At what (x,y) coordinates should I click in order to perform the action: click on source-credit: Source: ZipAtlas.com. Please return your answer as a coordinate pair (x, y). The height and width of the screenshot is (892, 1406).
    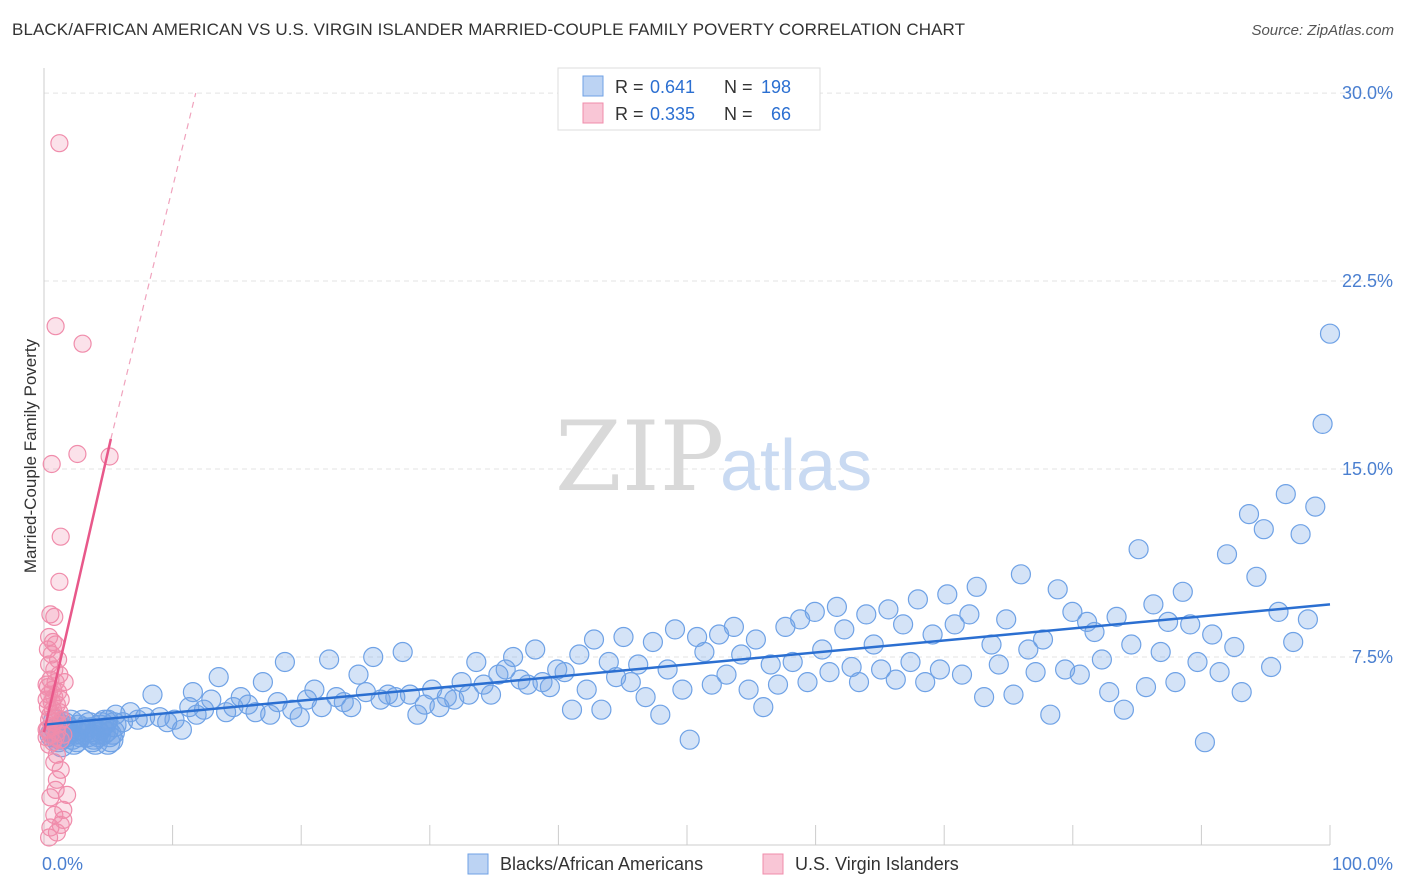
    Looking at the image, I should click on (1322, 30).